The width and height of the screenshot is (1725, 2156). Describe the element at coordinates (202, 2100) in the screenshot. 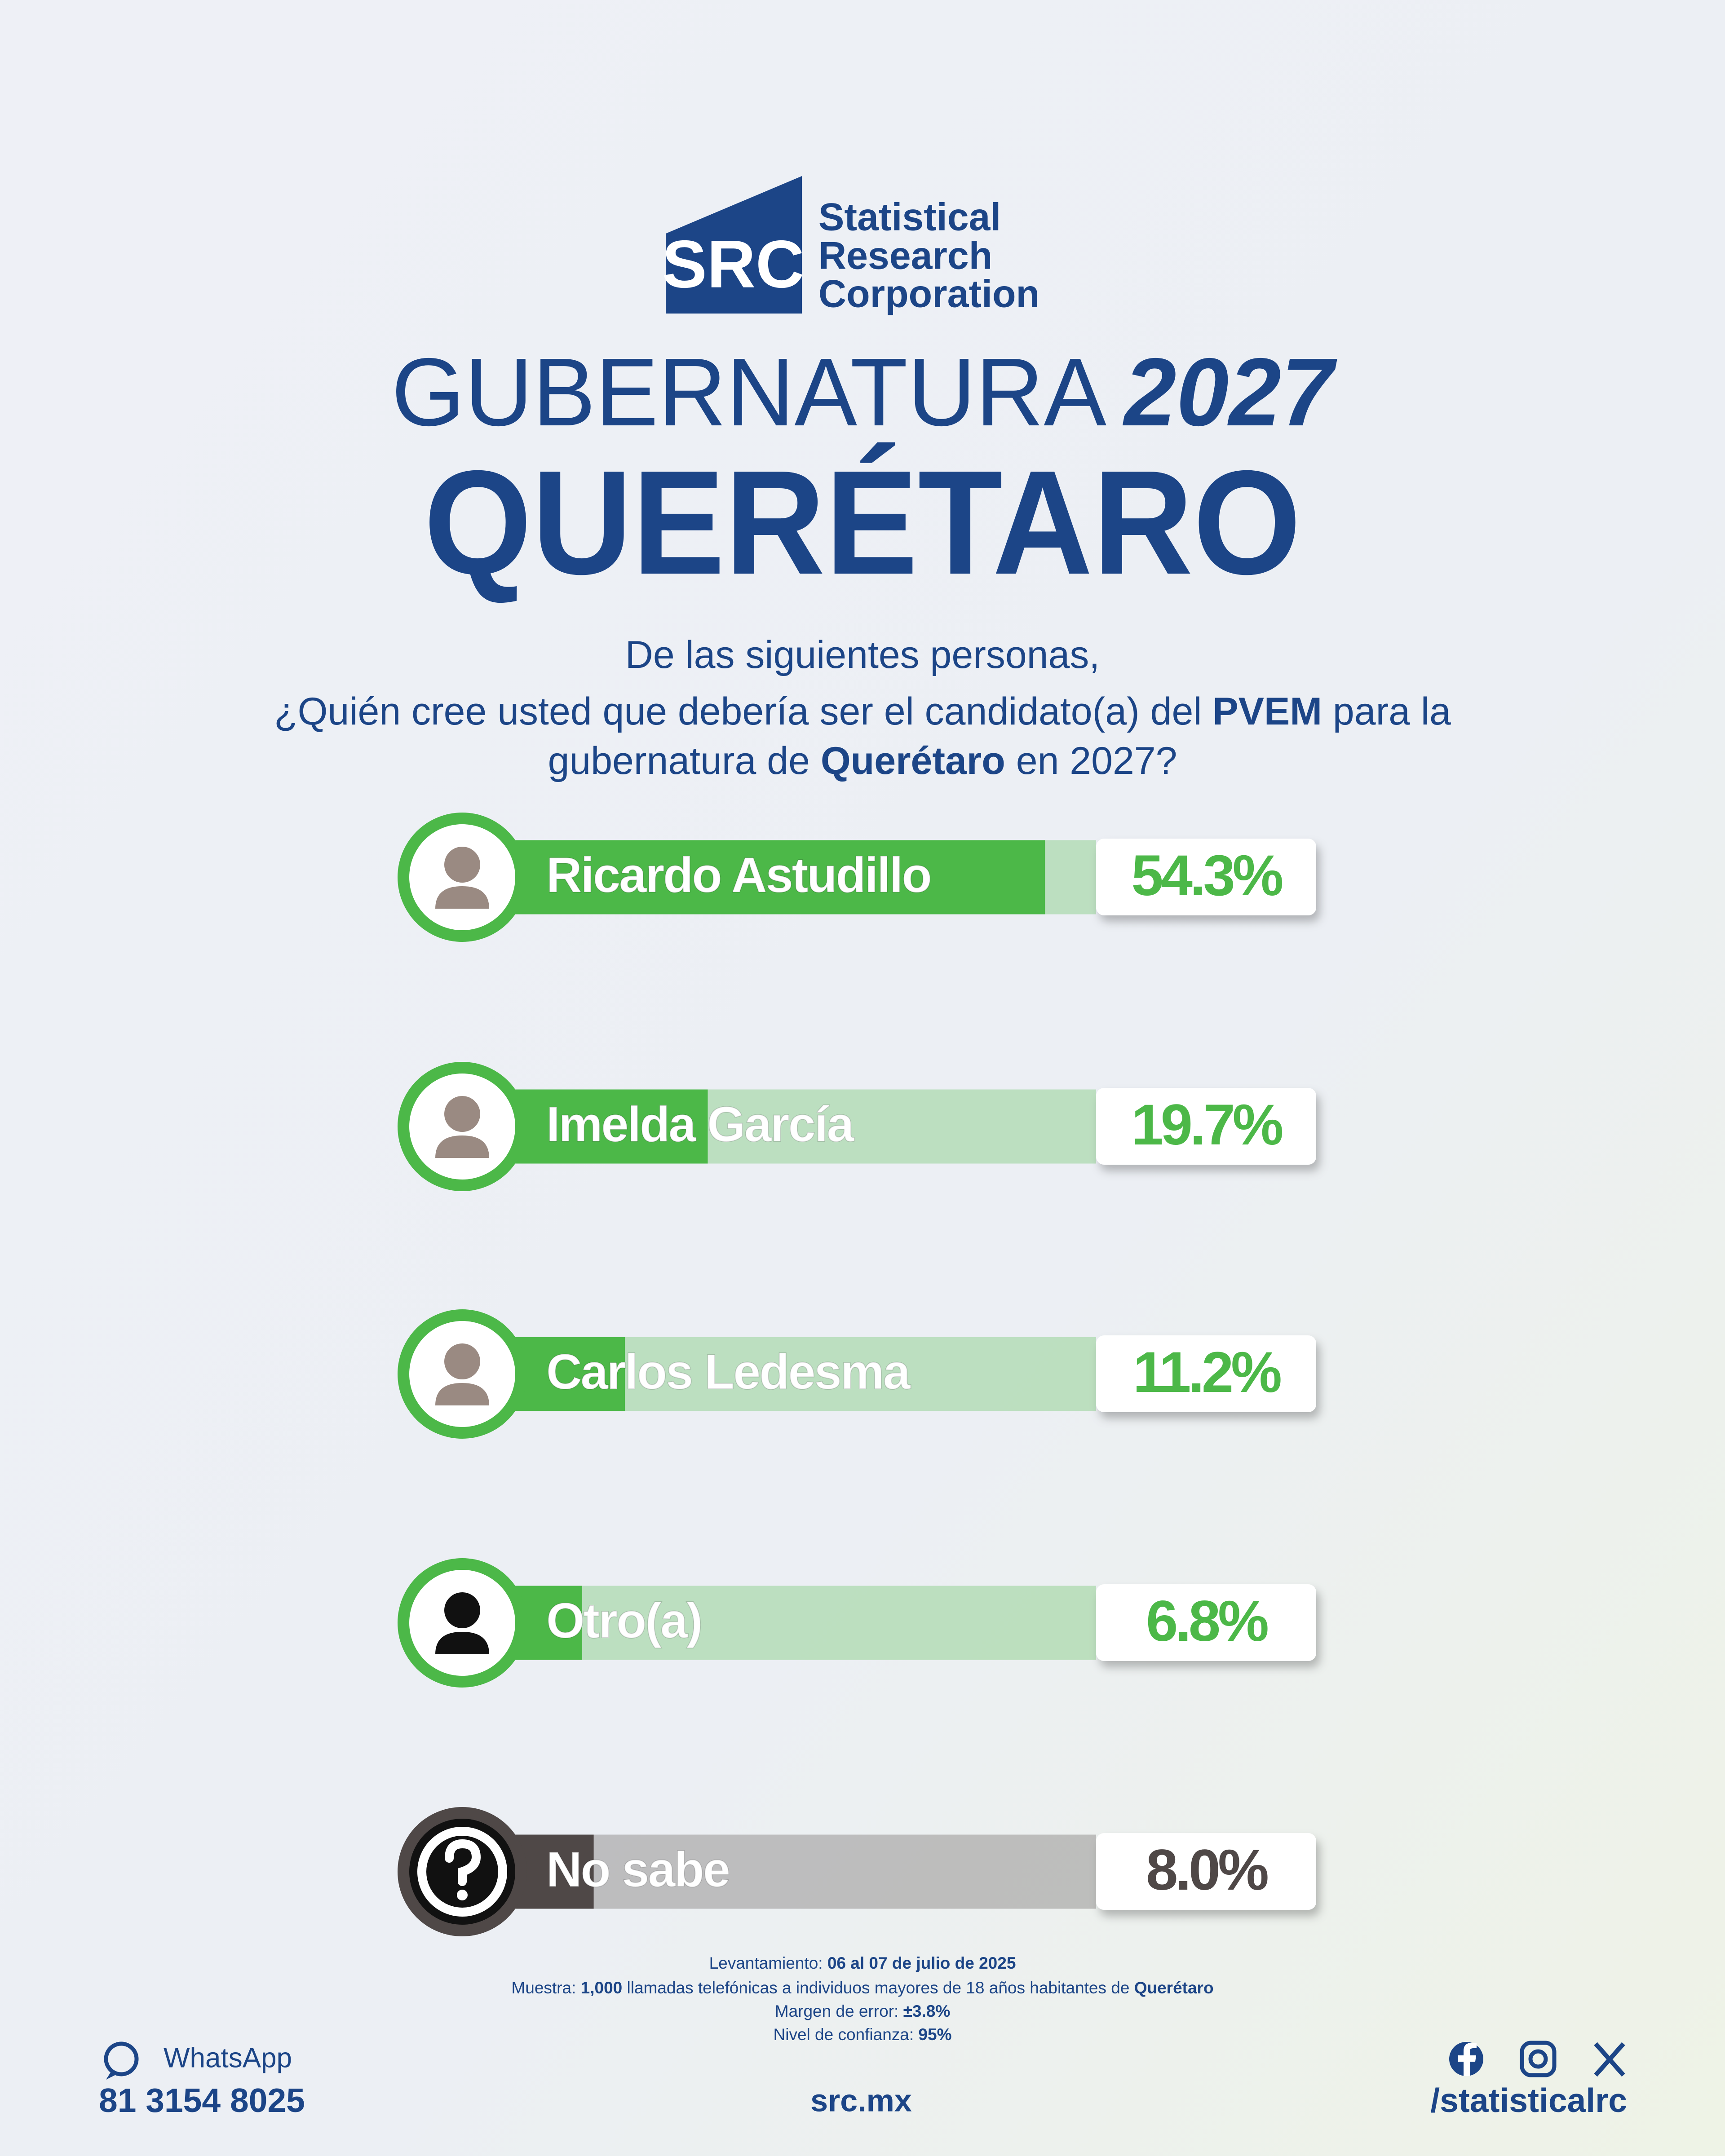

I see `phone: 81 3154 8025` at that location.